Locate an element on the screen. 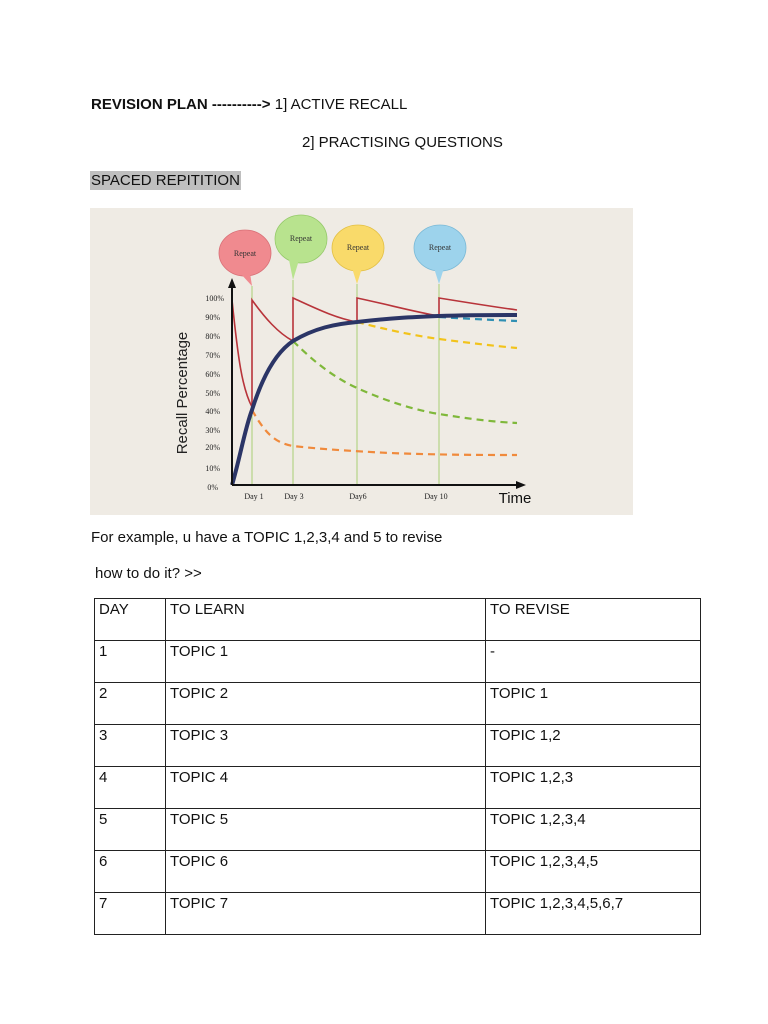  cell-to-revise: TOPIC 1,2 is located at coordinates (593, 745).